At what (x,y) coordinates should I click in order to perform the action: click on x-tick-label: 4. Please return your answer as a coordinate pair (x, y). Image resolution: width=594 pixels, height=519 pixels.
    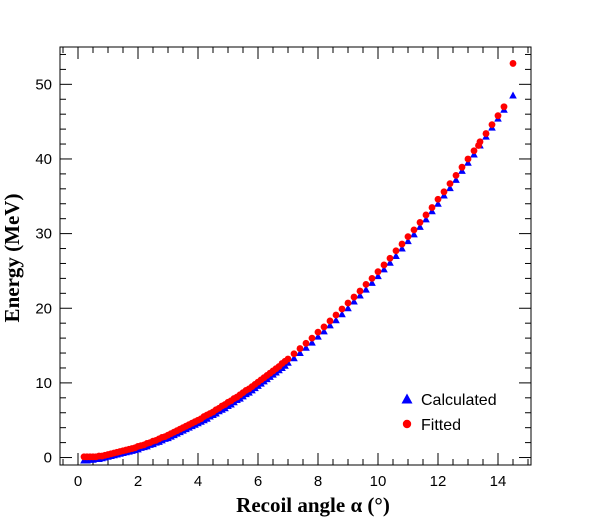
    Looking at the image, I should click on (198, 481).